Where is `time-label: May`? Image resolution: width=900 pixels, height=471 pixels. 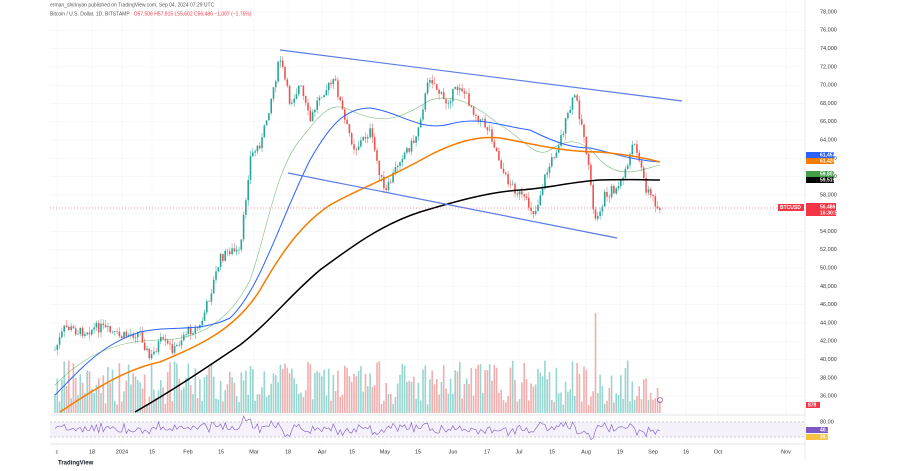 time-label: May is located at coordinates (385, 452).